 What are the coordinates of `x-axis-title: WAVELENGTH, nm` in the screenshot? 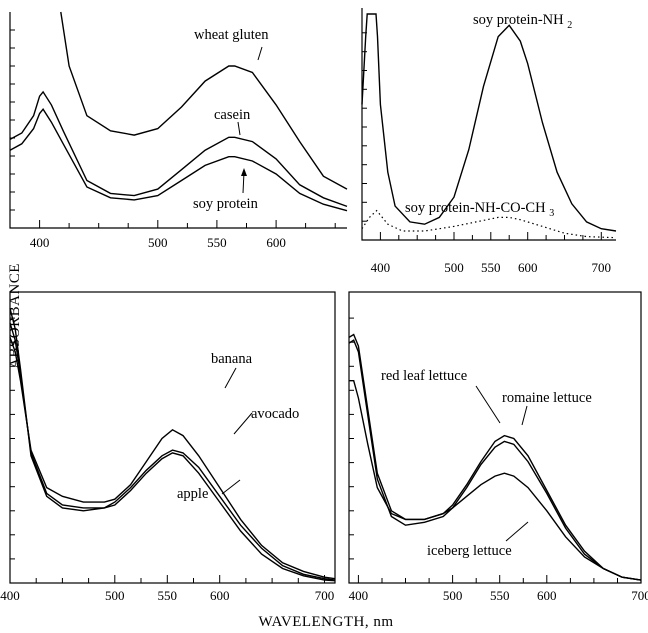 It's located at (325, 622).